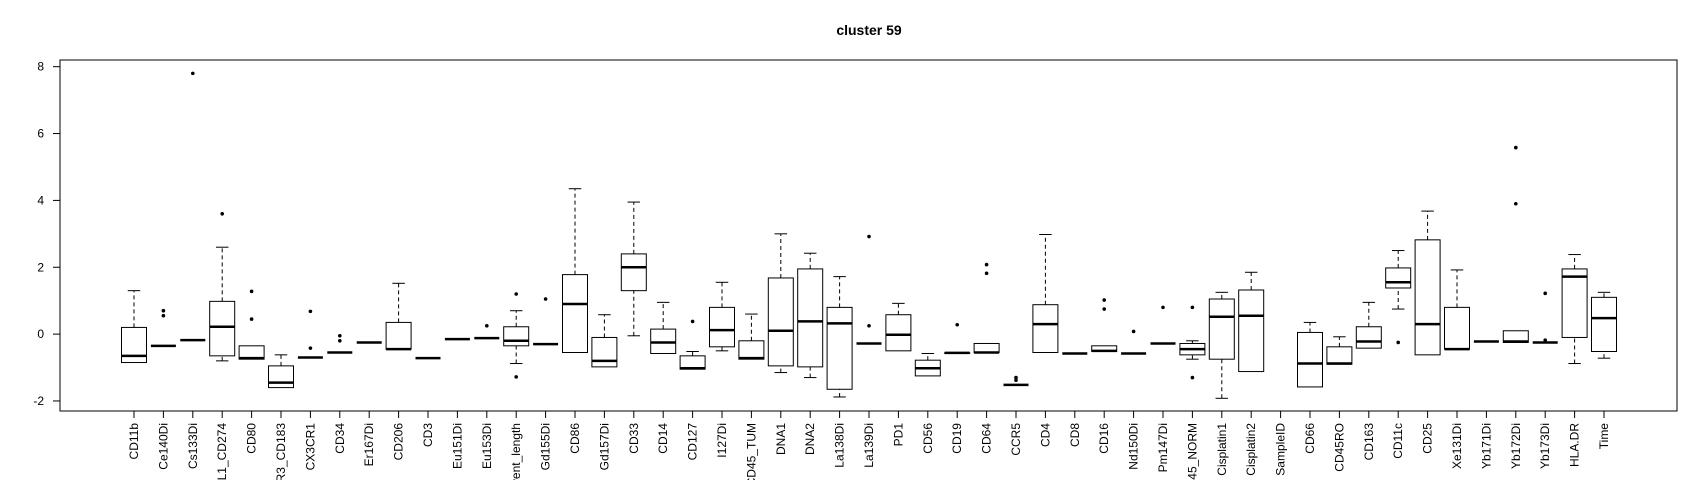 The height and width of the screenshot is (480, 1700). I want to click on box-i127di, so click(722, 316).